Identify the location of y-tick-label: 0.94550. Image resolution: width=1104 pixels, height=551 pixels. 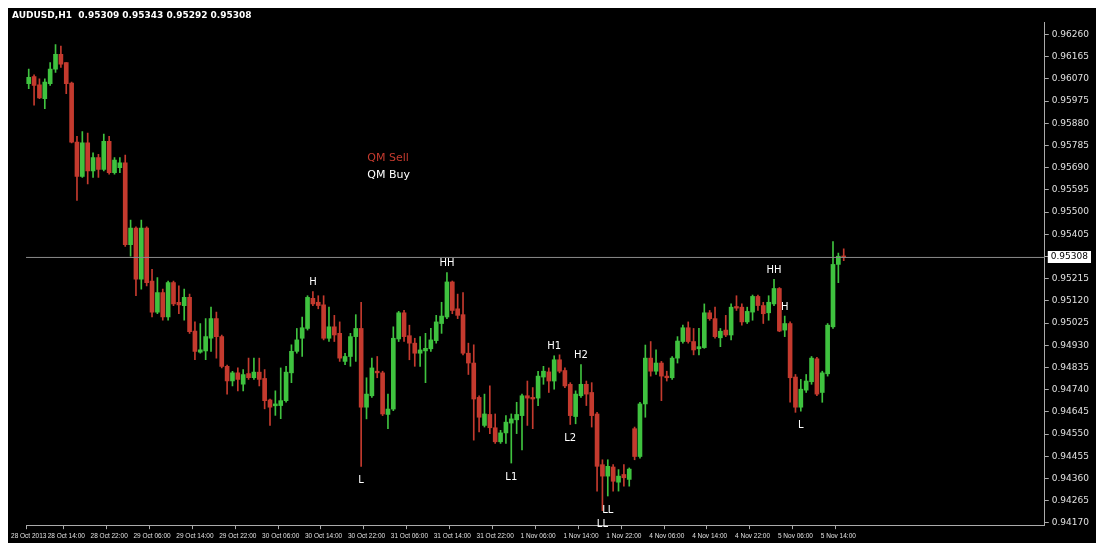
(1070, 433).